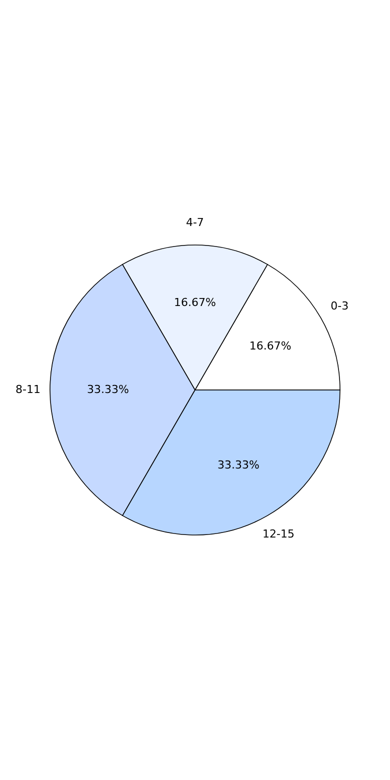  I want to click on slice-label: 0-3, so click(339, 305).